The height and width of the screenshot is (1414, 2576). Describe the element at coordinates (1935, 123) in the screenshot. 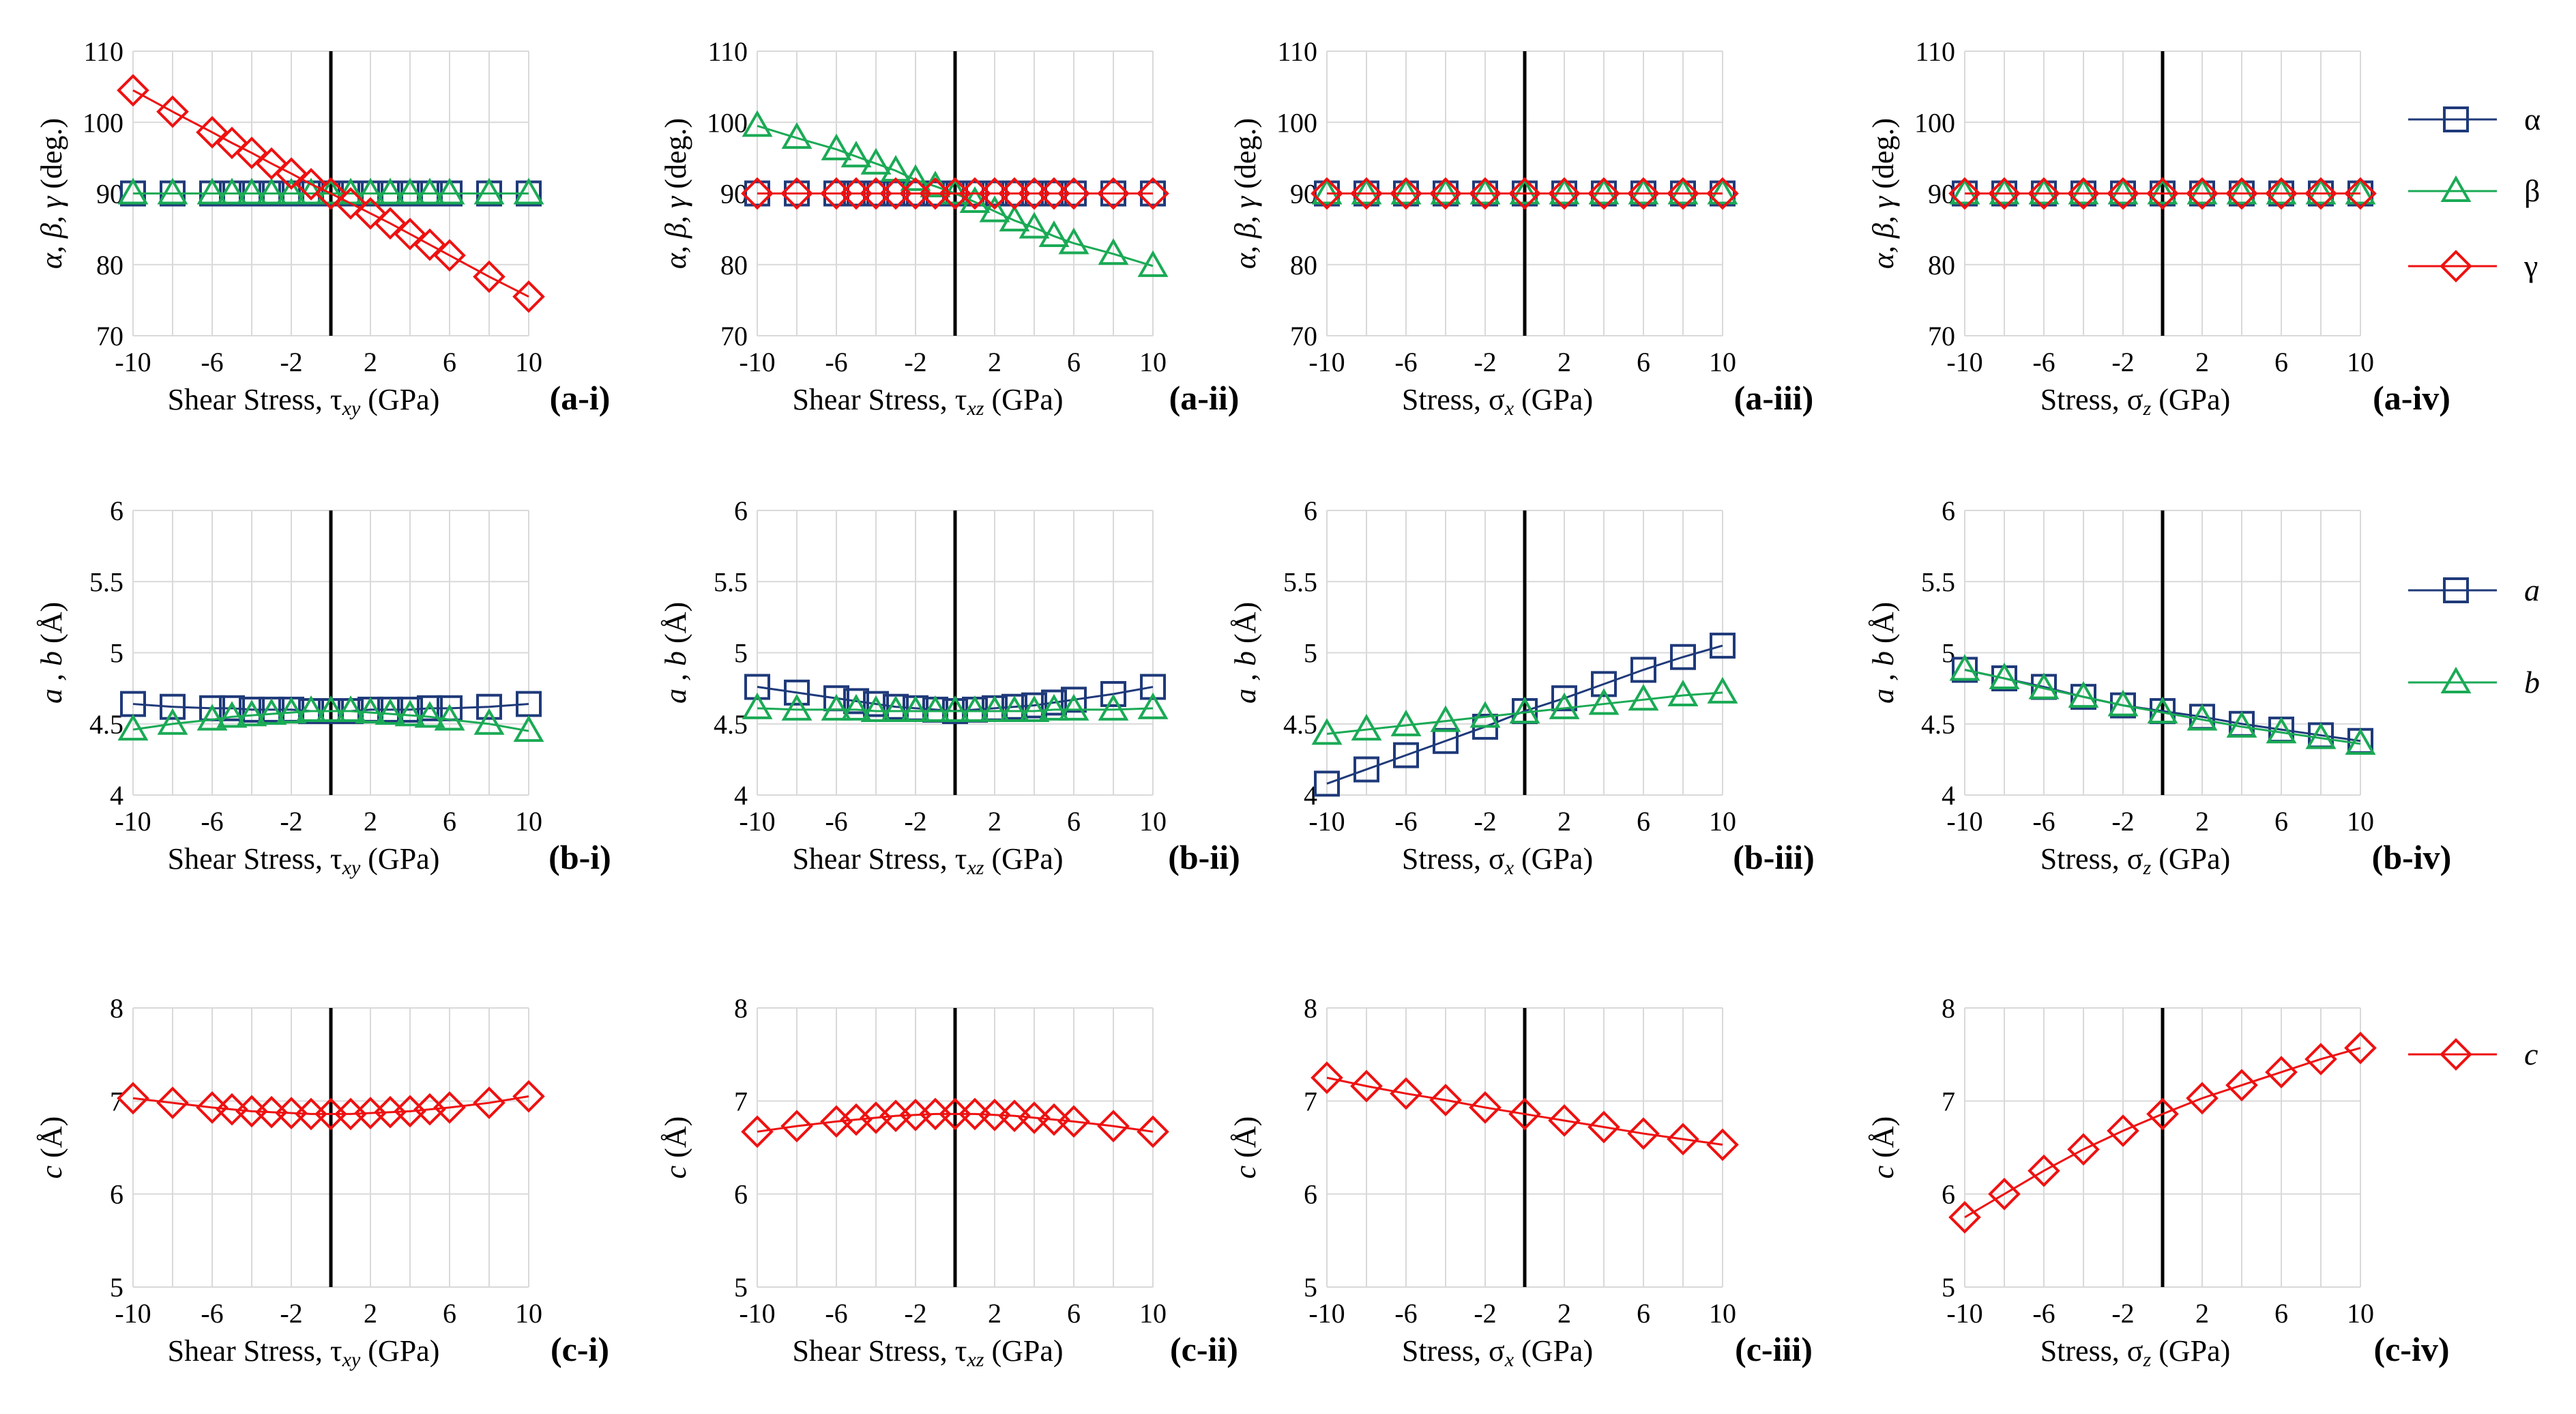

I see `y-tick-label: 100` at that location.